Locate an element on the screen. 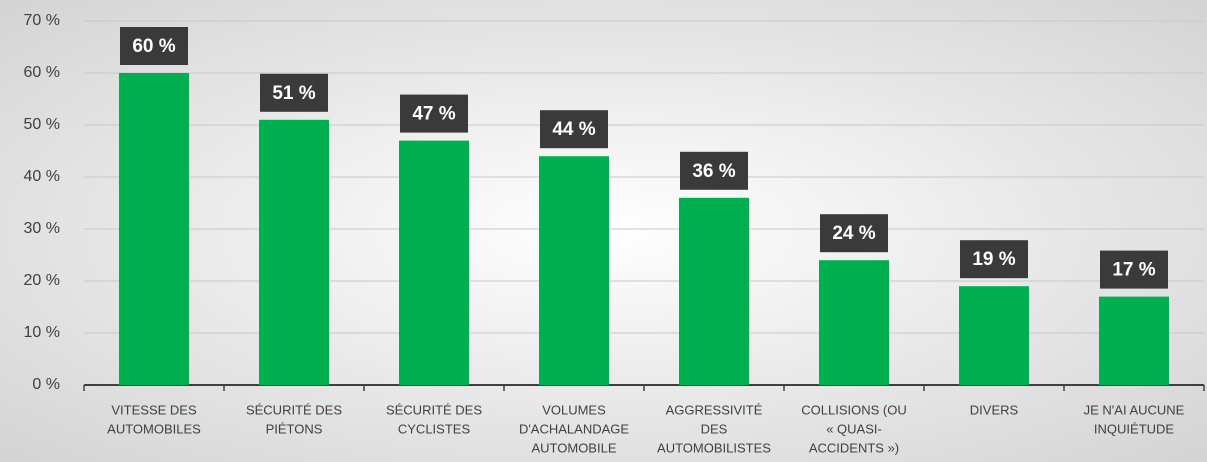  y-tick-label: 70 % is located at coordinates (42, 20).